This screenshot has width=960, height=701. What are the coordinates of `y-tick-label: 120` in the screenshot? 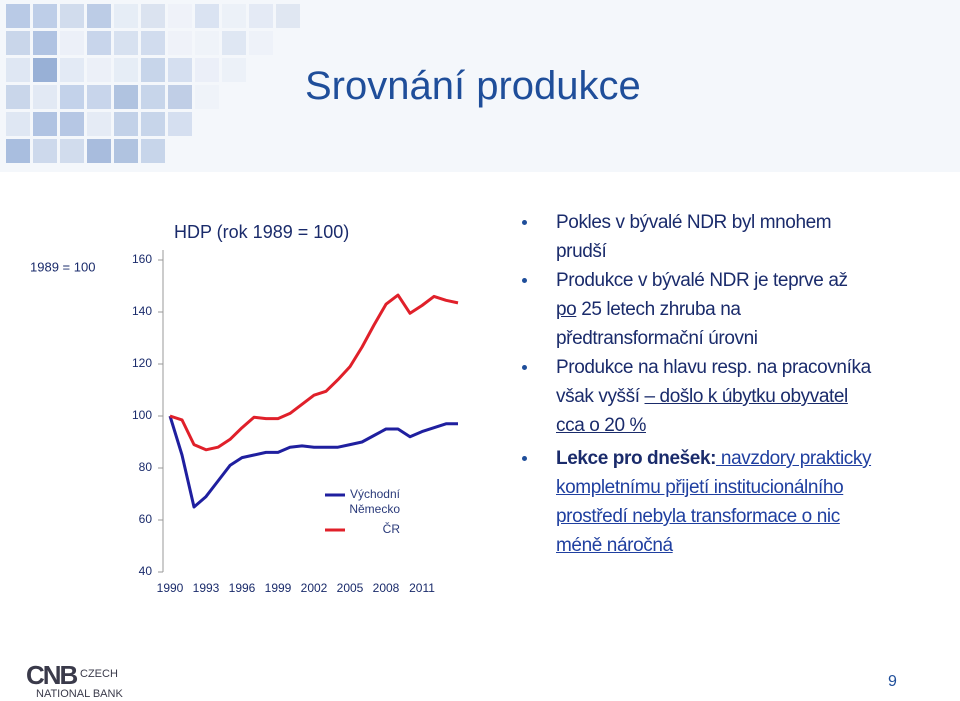 It's located at (142, 363).